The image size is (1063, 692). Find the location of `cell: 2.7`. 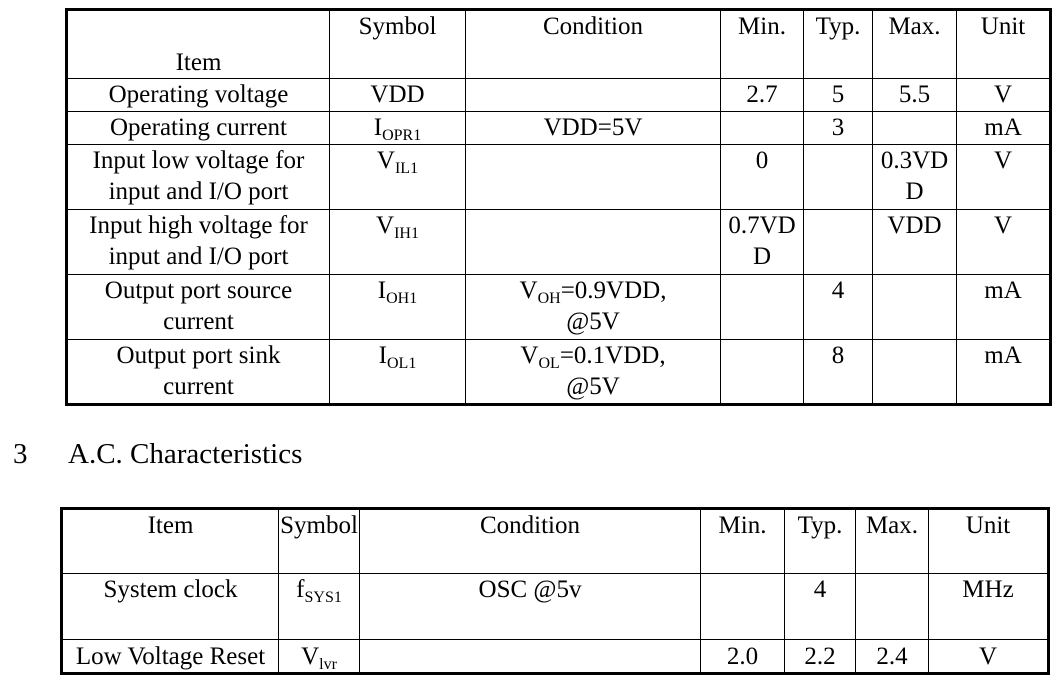

cell: 2.7 is located at coordinates (762, 95).